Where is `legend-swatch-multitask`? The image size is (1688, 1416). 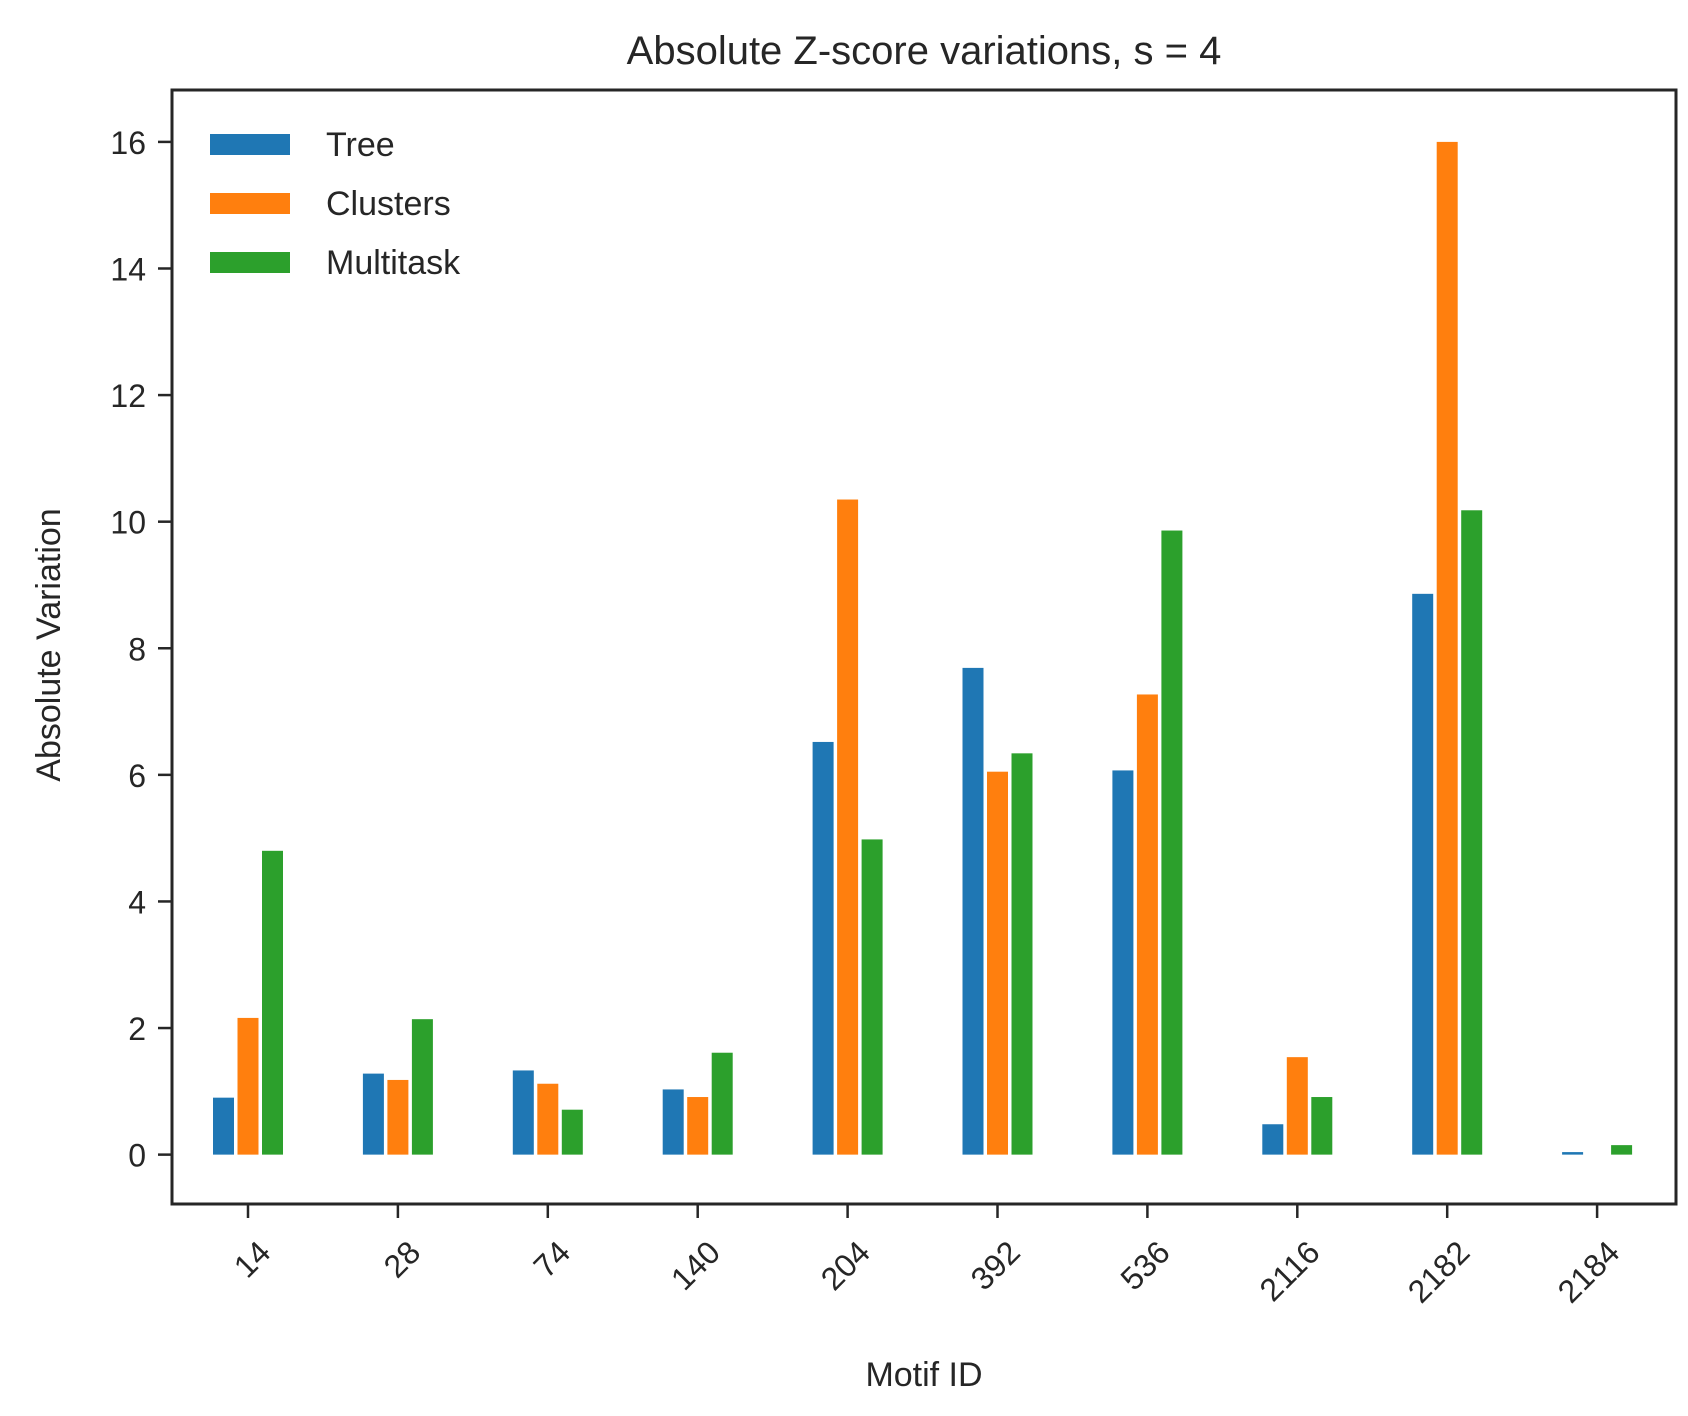 legend-swatch-multitask is located at coordinates (250, 262).